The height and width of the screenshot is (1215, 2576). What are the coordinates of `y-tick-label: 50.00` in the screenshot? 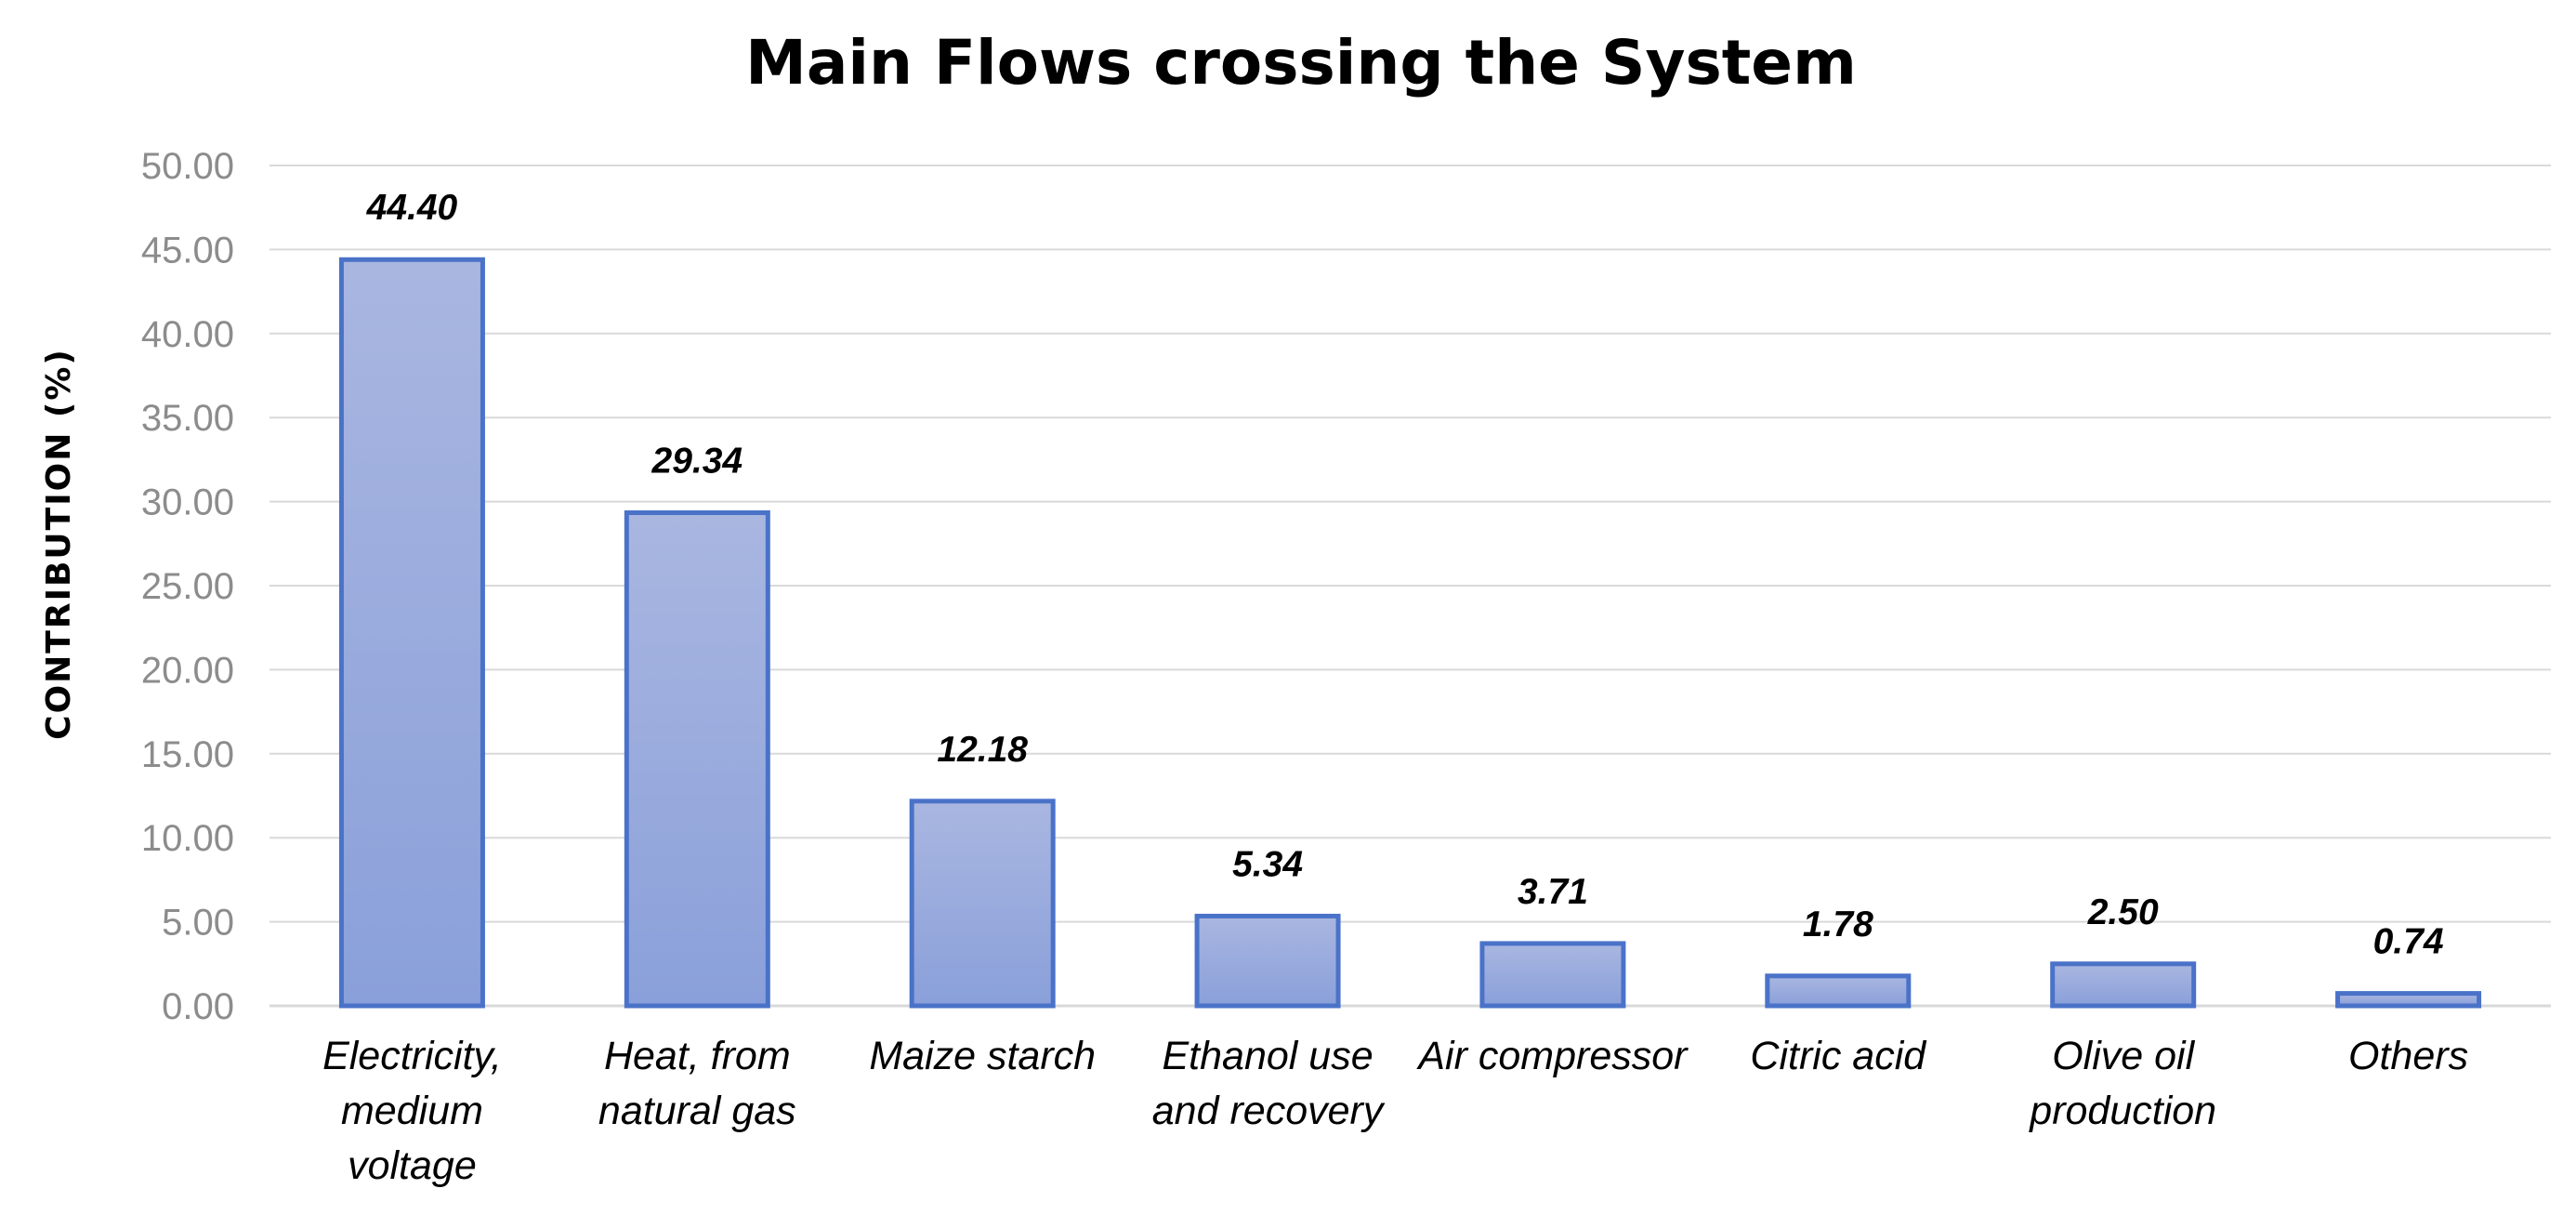 It's located at (187, 166).